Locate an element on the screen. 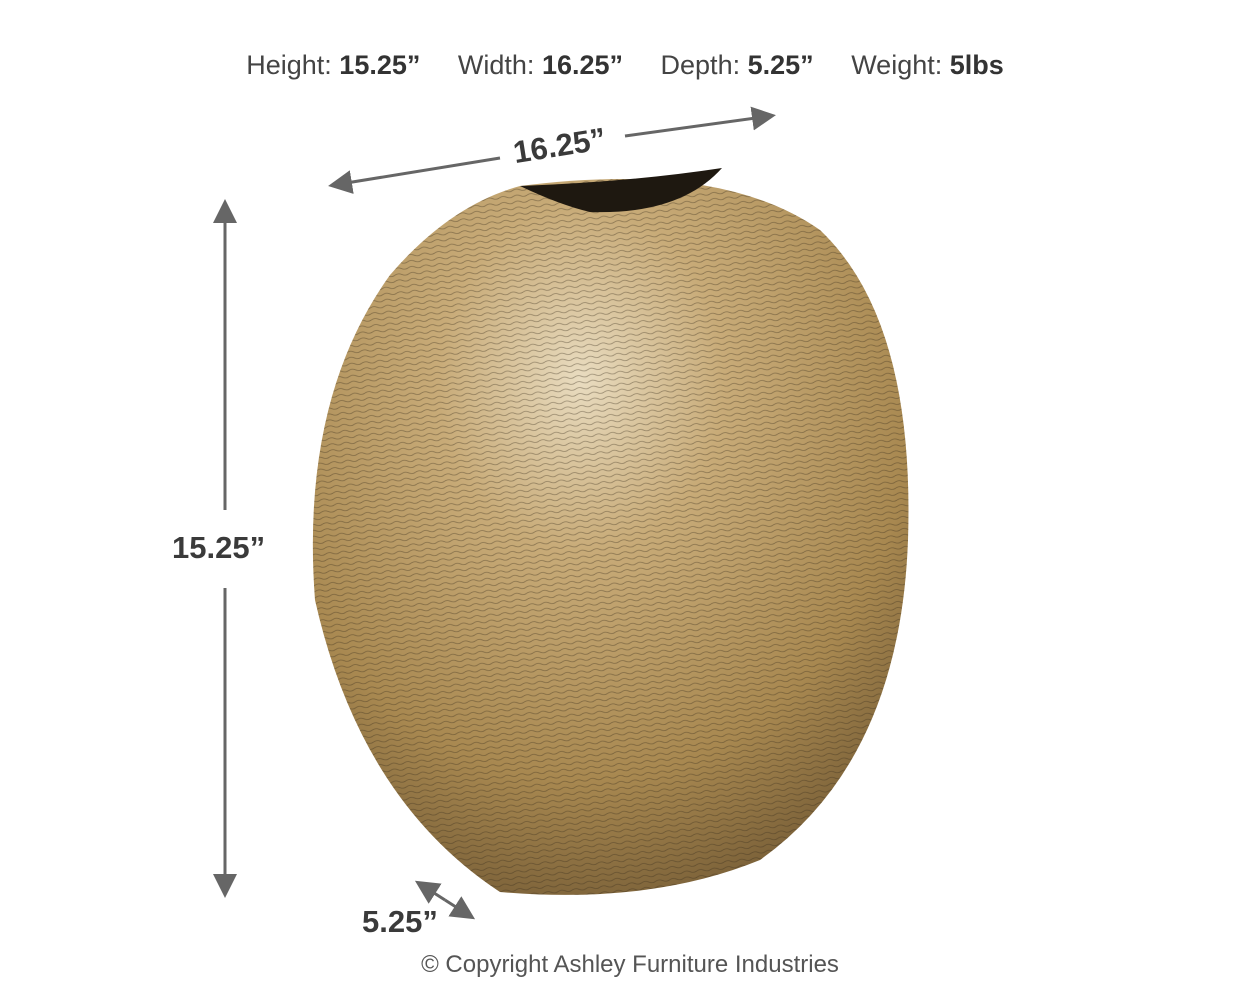 This screenshot has height=1000, width=1250. spec-weight-label: Weight: is located at coordinates (897, 65).